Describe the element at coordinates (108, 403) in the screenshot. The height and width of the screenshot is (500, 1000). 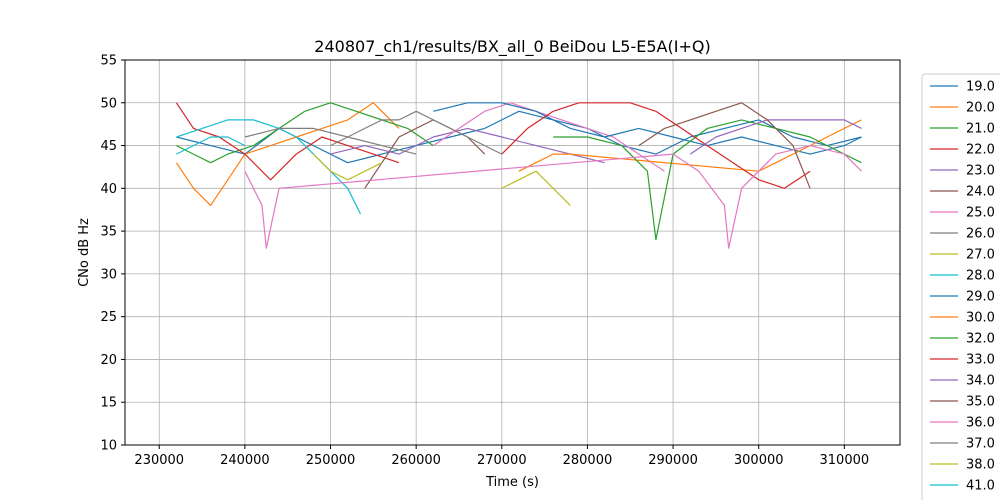
I see `y-tick-label: 15` at that location.